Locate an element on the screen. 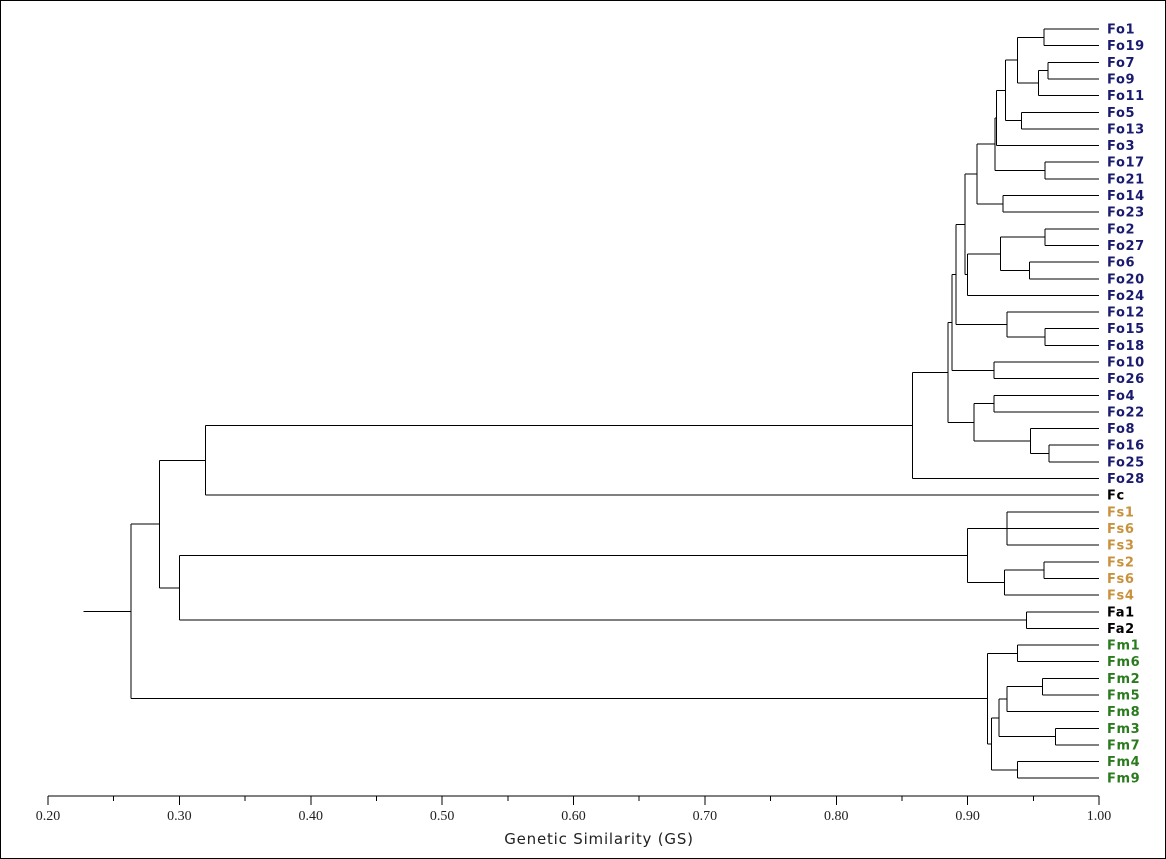 The height and width of the screenshot is (859, 1166). leaf-label: Fo9 is located at coordinates (1121, 79).